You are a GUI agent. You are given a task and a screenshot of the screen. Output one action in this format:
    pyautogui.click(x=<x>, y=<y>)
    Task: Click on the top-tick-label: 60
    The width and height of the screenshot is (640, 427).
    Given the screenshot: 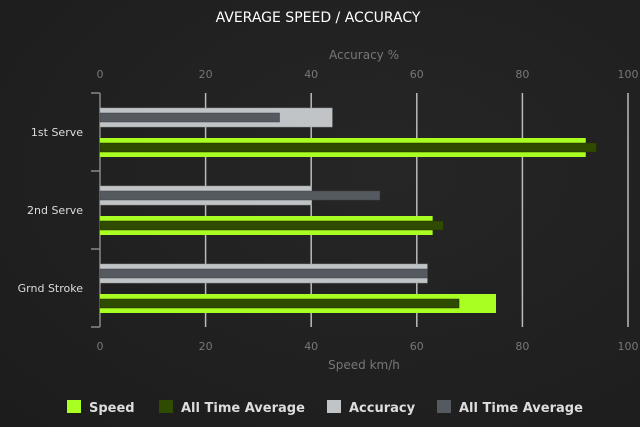 What is the action you would take?
    pyautogui.click(x=417, y=74)
    